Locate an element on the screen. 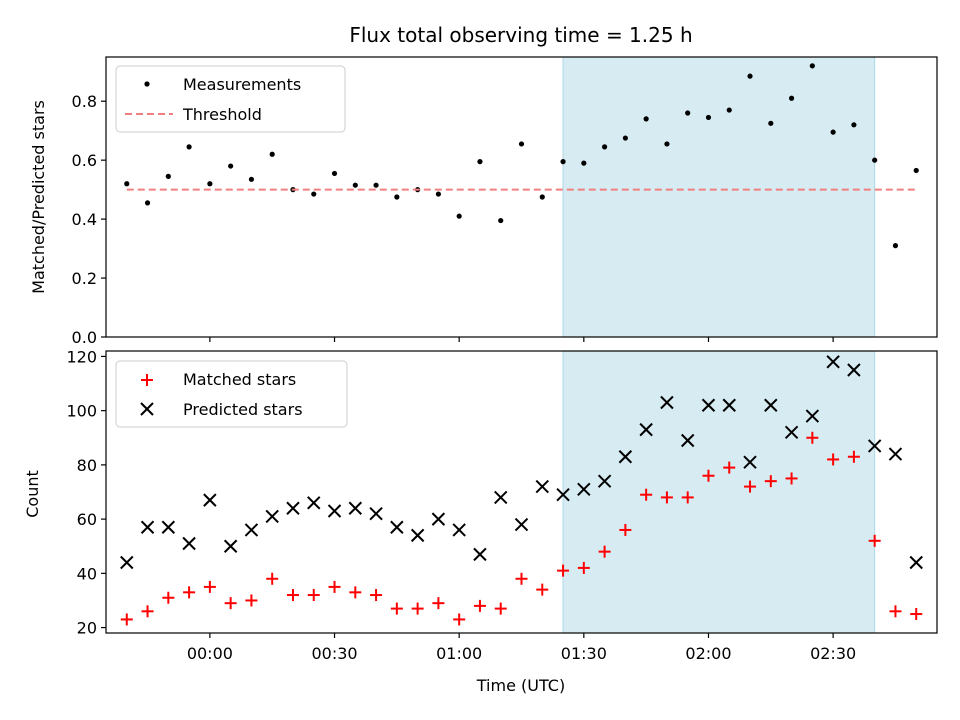 Image resolution: width=960 pixels, height=720 pixels. bottom-highlight-span is located at coordinates (719, 492).